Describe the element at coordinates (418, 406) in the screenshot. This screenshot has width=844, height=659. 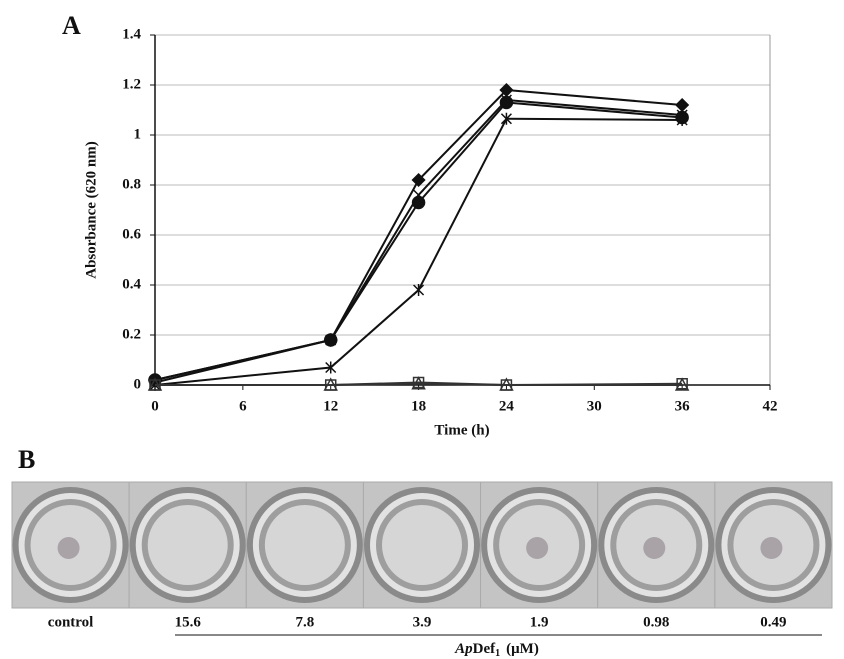
I see `x-tick-label: 18` at that location.